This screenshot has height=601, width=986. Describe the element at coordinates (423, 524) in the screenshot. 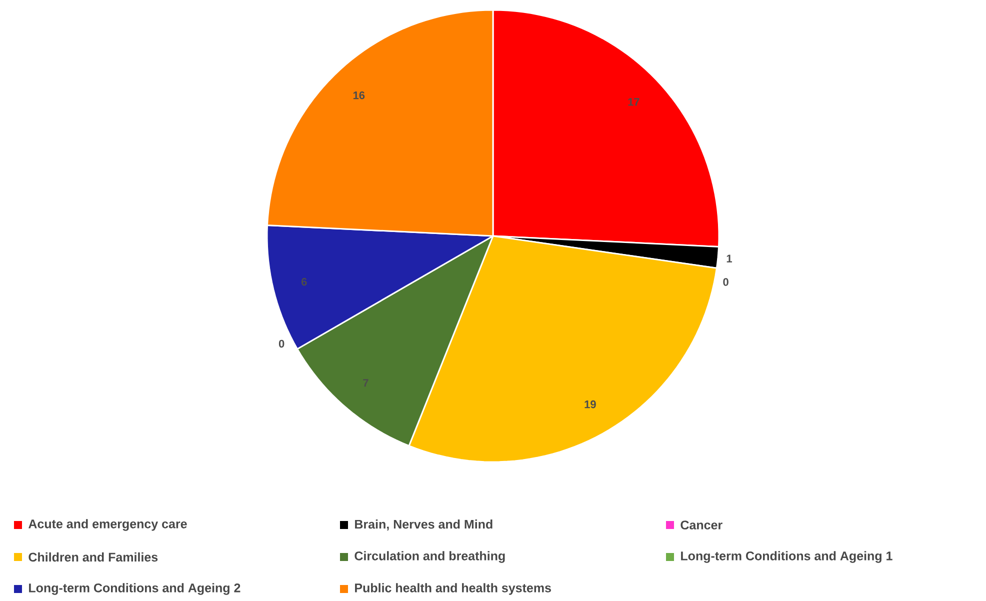

I see `legend-label: Brain, Nerves and Mind` at that location.